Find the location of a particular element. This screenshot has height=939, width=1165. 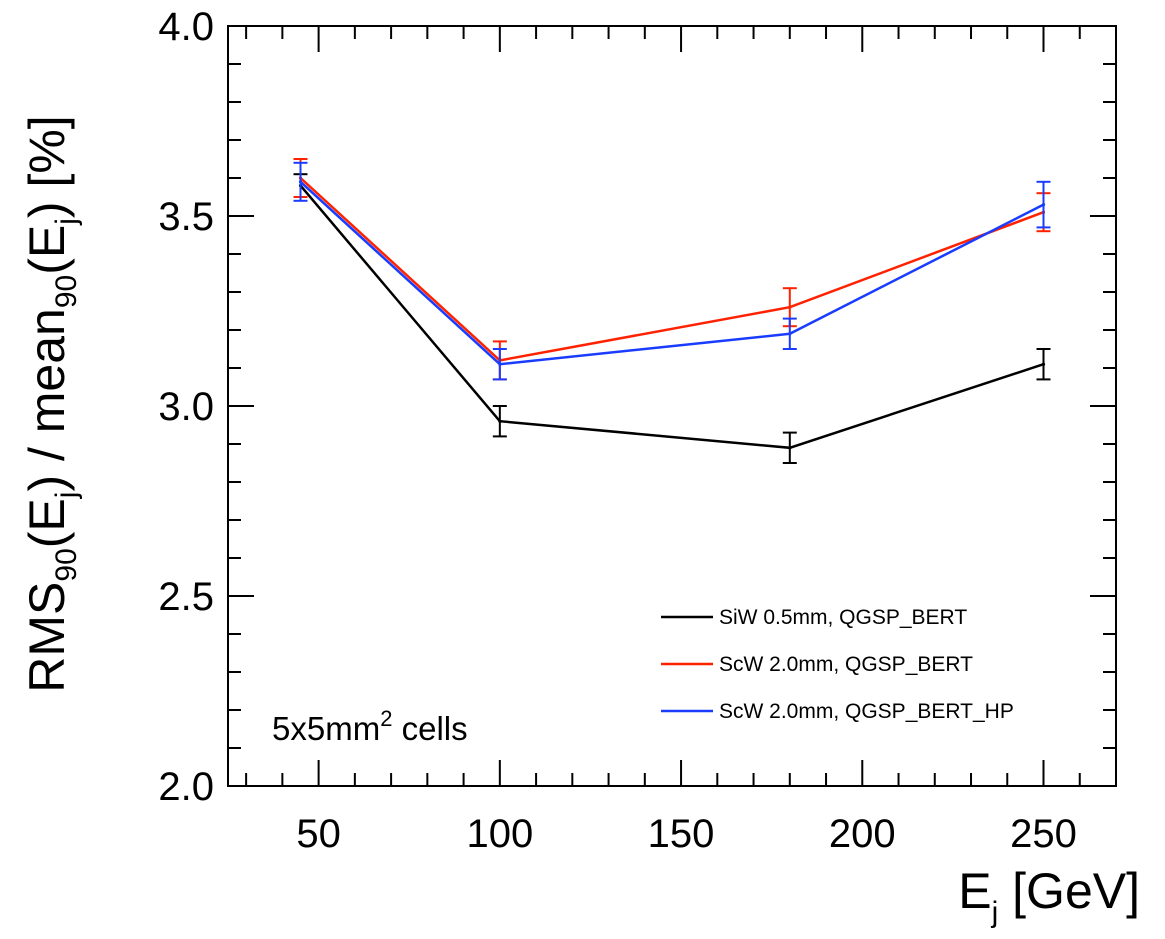

y-tick-label: 2.5 is located at coordinates (186, 597).